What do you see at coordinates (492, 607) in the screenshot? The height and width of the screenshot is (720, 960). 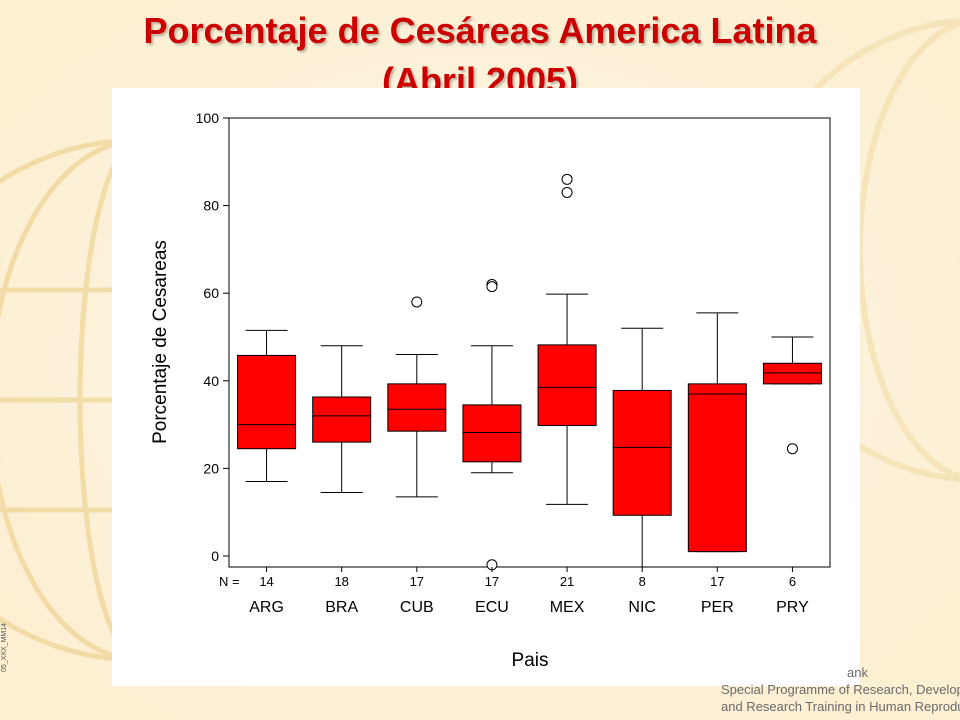 I see `x-tick-label: ECU` at bounding box center [492, 607].